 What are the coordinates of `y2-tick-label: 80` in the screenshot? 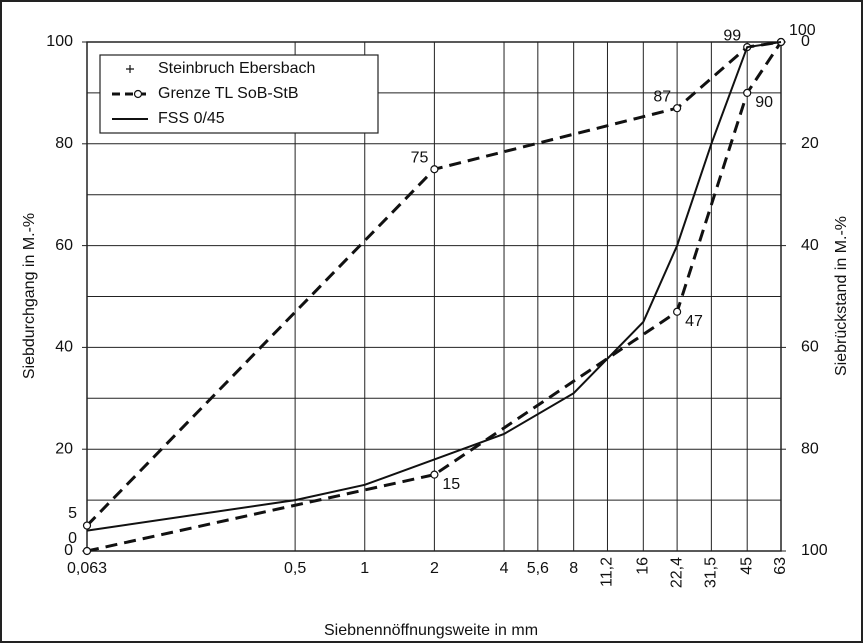 It's located at (810, 448).